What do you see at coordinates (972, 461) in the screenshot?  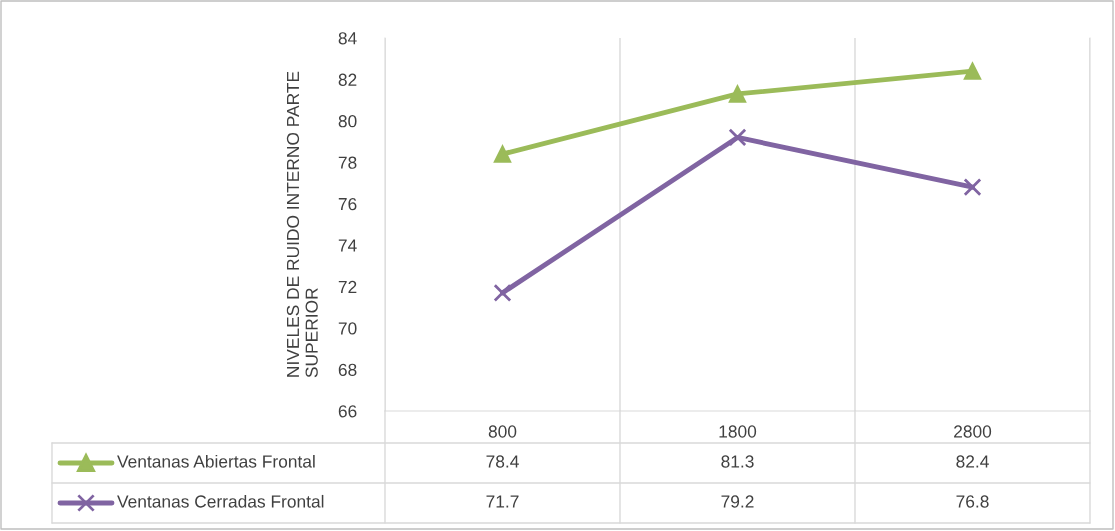 I see `data-label: 82.4` at bounding box center [972, 461].